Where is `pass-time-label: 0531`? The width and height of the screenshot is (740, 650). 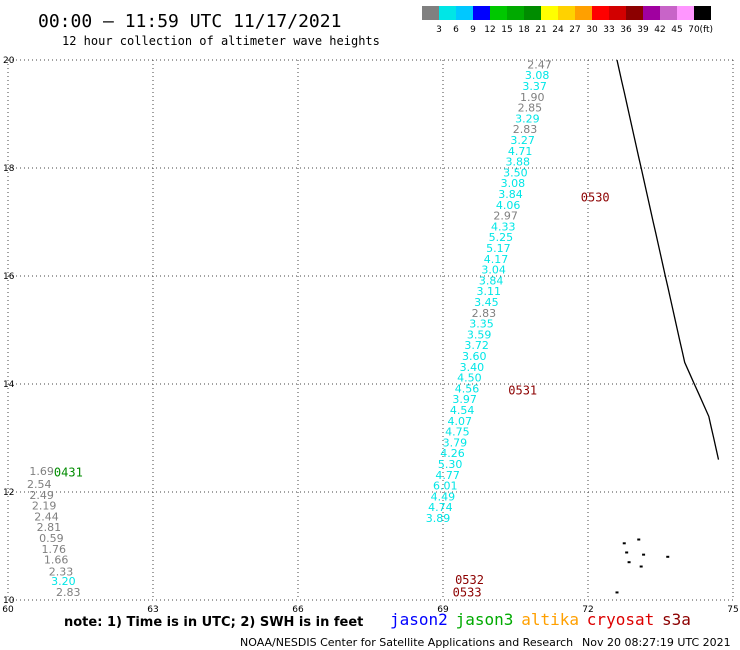
pass-time-label: 0531 is located at coordinates (522, 390).